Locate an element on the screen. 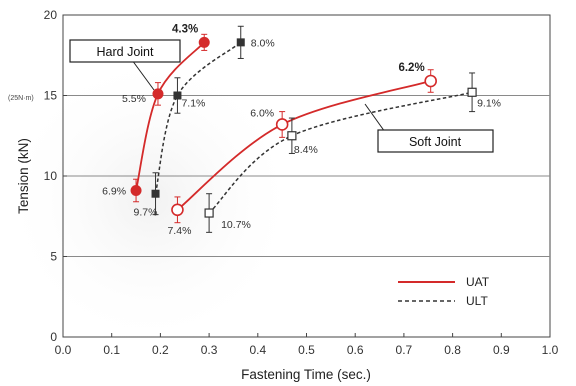  x-tick-label-3: 0.3 is located at coordinates (209, 350).